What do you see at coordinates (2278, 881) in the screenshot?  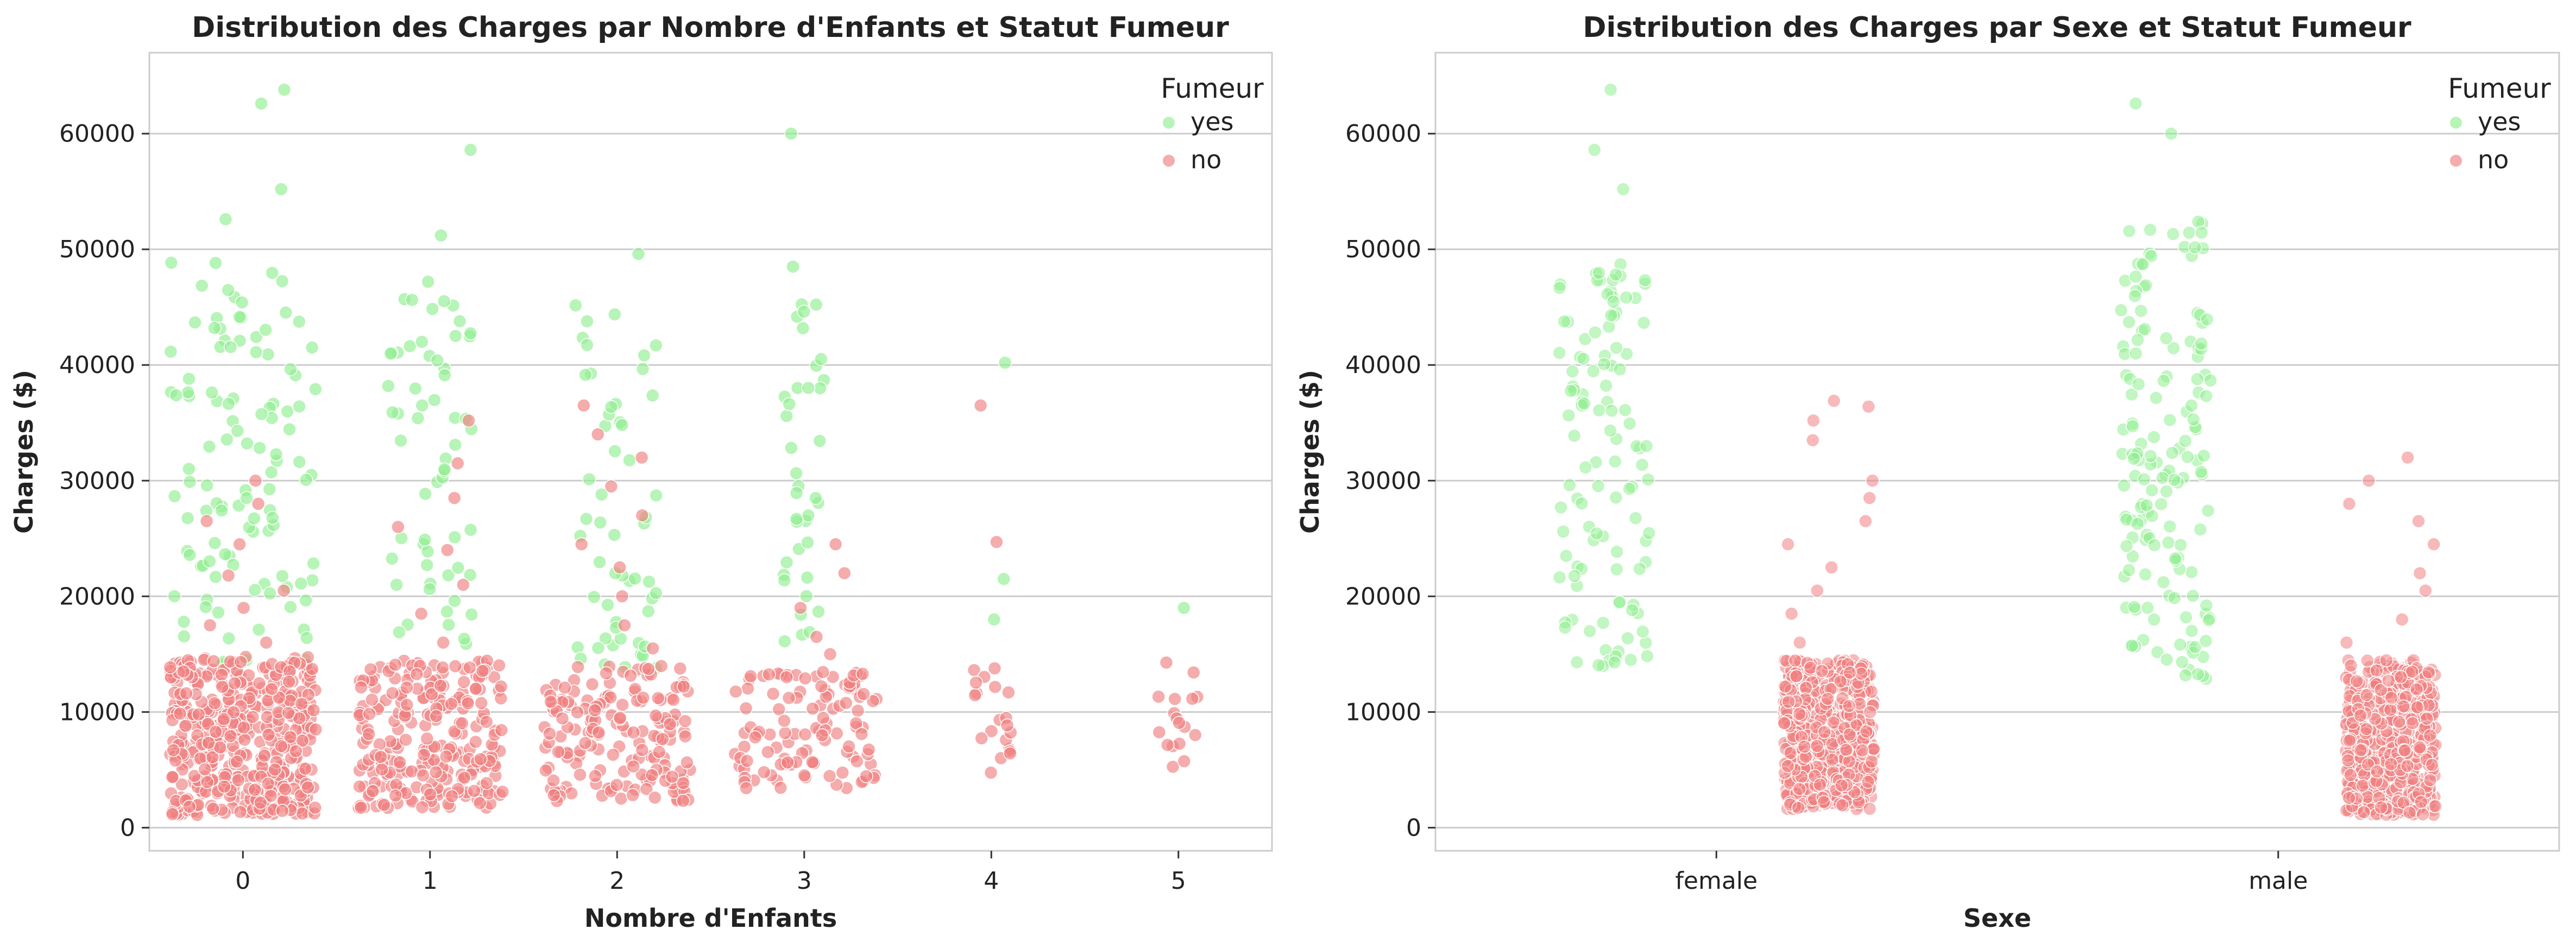 I see `x-tick-label: male` at bounding box center [2278, 881].